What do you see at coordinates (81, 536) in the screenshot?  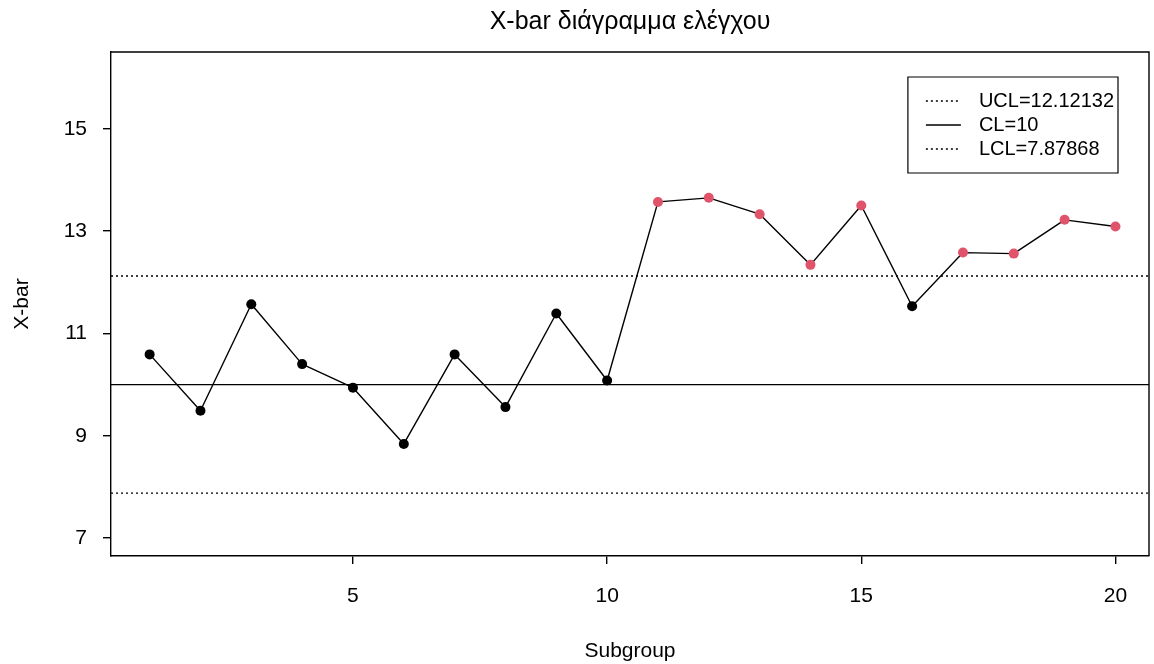 I see `y-tick-label: 7` at bounding box center [81, 536].